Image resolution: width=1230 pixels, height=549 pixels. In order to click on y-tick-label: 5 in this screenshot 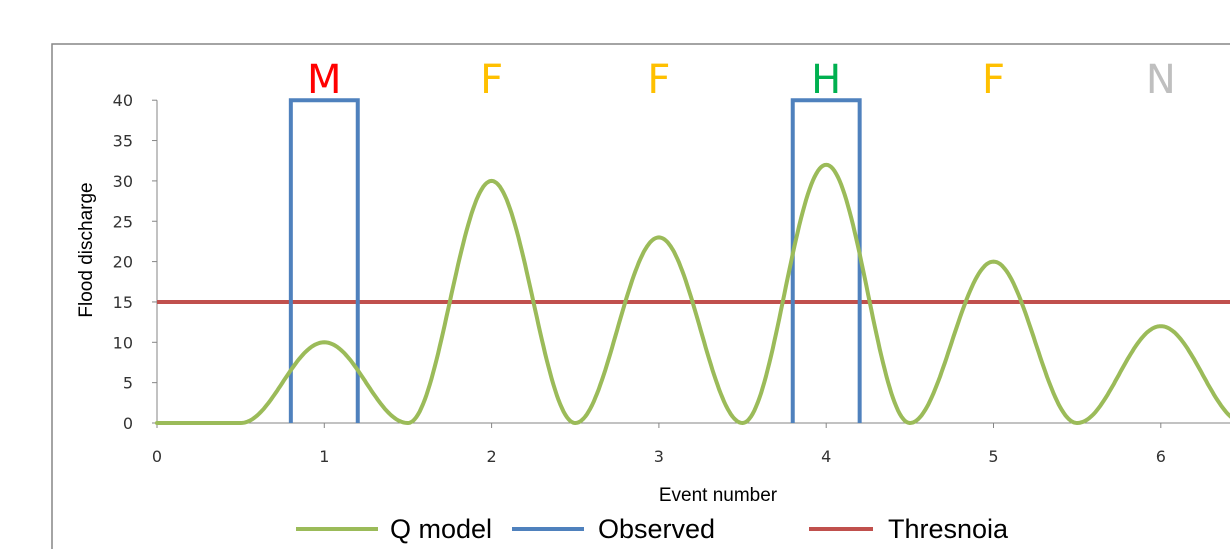, I will do `click(128, 383)`.